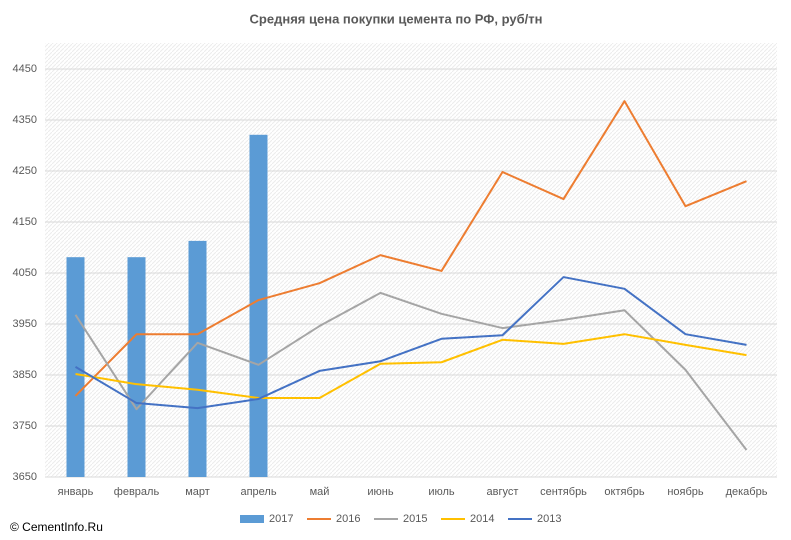  What do you see at coordinates (25, 273) in the screenshot?
I see `y-tick-label: 4050` at bounding box center [25, 273].